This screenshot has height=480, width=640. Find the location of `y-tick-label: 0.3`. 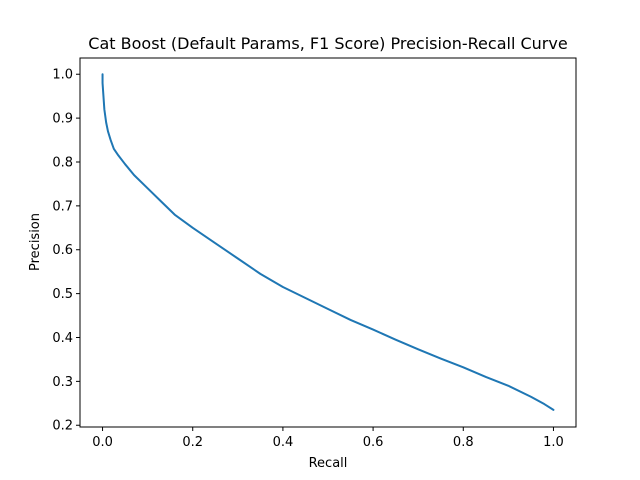

y-tick-label: 0.3 is located at coordinates (62, 382).